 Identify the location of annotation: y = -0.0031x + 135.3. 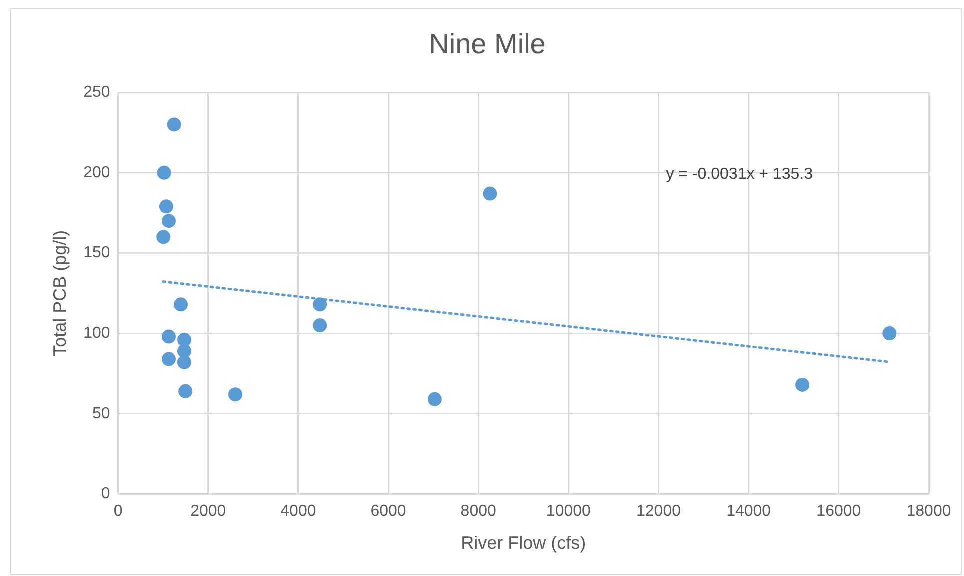
(740, 175).